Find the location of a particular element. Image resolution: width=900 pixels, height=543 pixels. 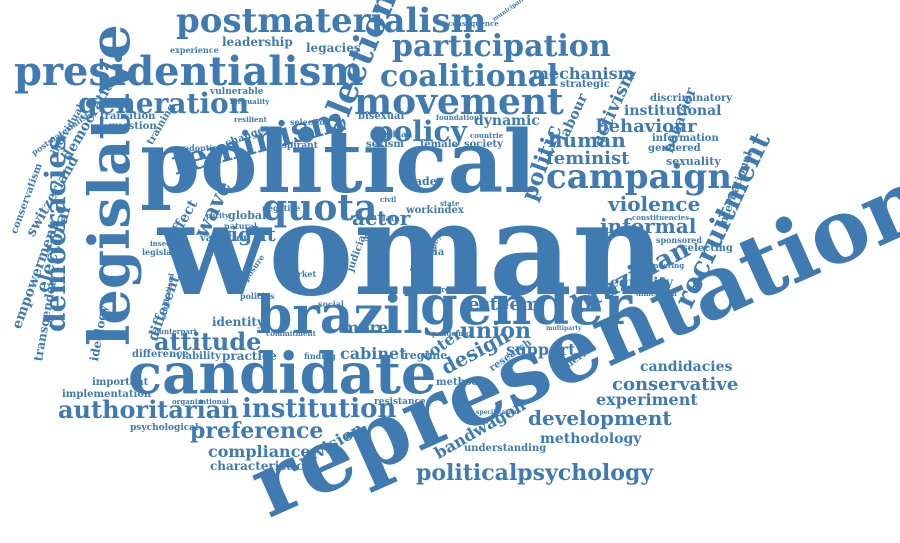

word-viability: viability is located at coordinates (198, 356).